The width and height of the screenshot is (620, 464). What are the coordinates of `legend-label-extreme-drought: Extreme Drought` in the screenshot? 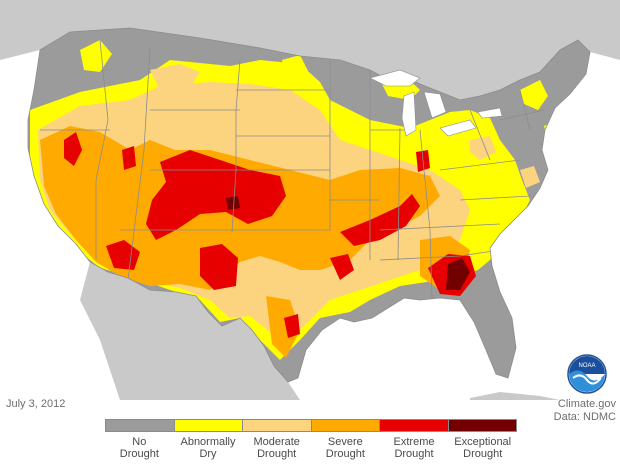 It's located at (414, 448).